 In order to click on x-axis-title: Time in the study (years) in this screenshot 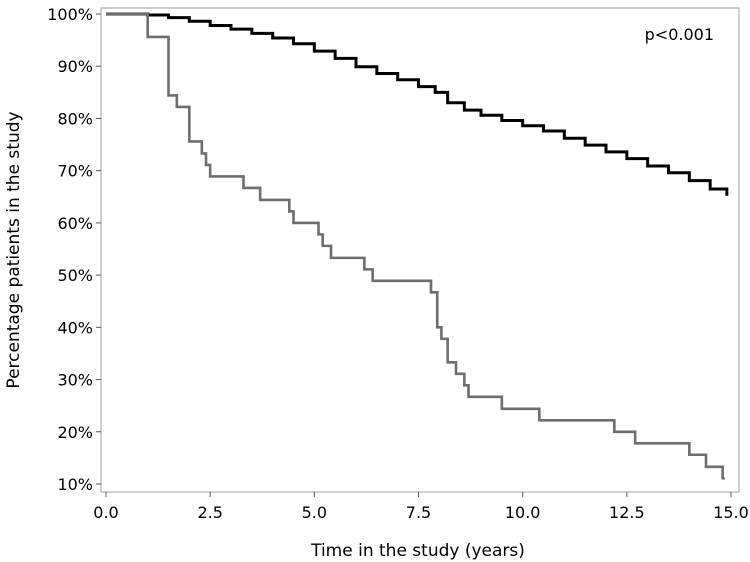, I will do `click(417, 551)`.